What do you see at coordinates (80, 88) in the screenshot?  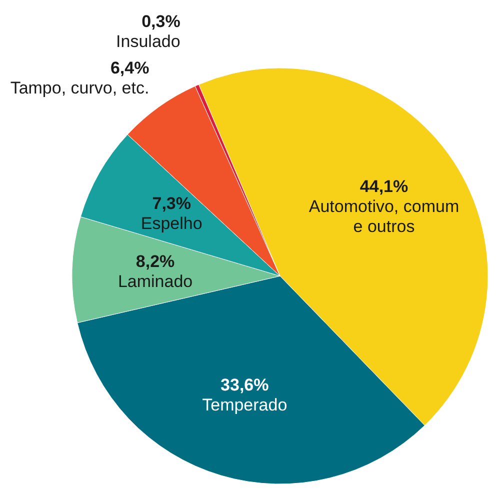 I see `slice-label: Tampo, curvo, etc.` at bounding box center [80, 88].